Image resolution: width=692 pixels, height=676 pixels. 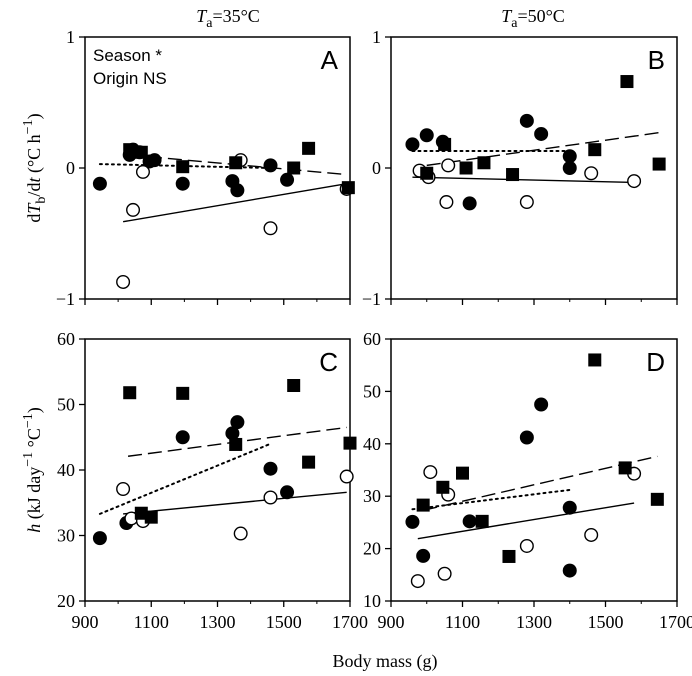 What do you see at coordinates (228, 18) in the screenshot?
I see `title-col-1: Ta=35°C` at bounding box center [228, 18].